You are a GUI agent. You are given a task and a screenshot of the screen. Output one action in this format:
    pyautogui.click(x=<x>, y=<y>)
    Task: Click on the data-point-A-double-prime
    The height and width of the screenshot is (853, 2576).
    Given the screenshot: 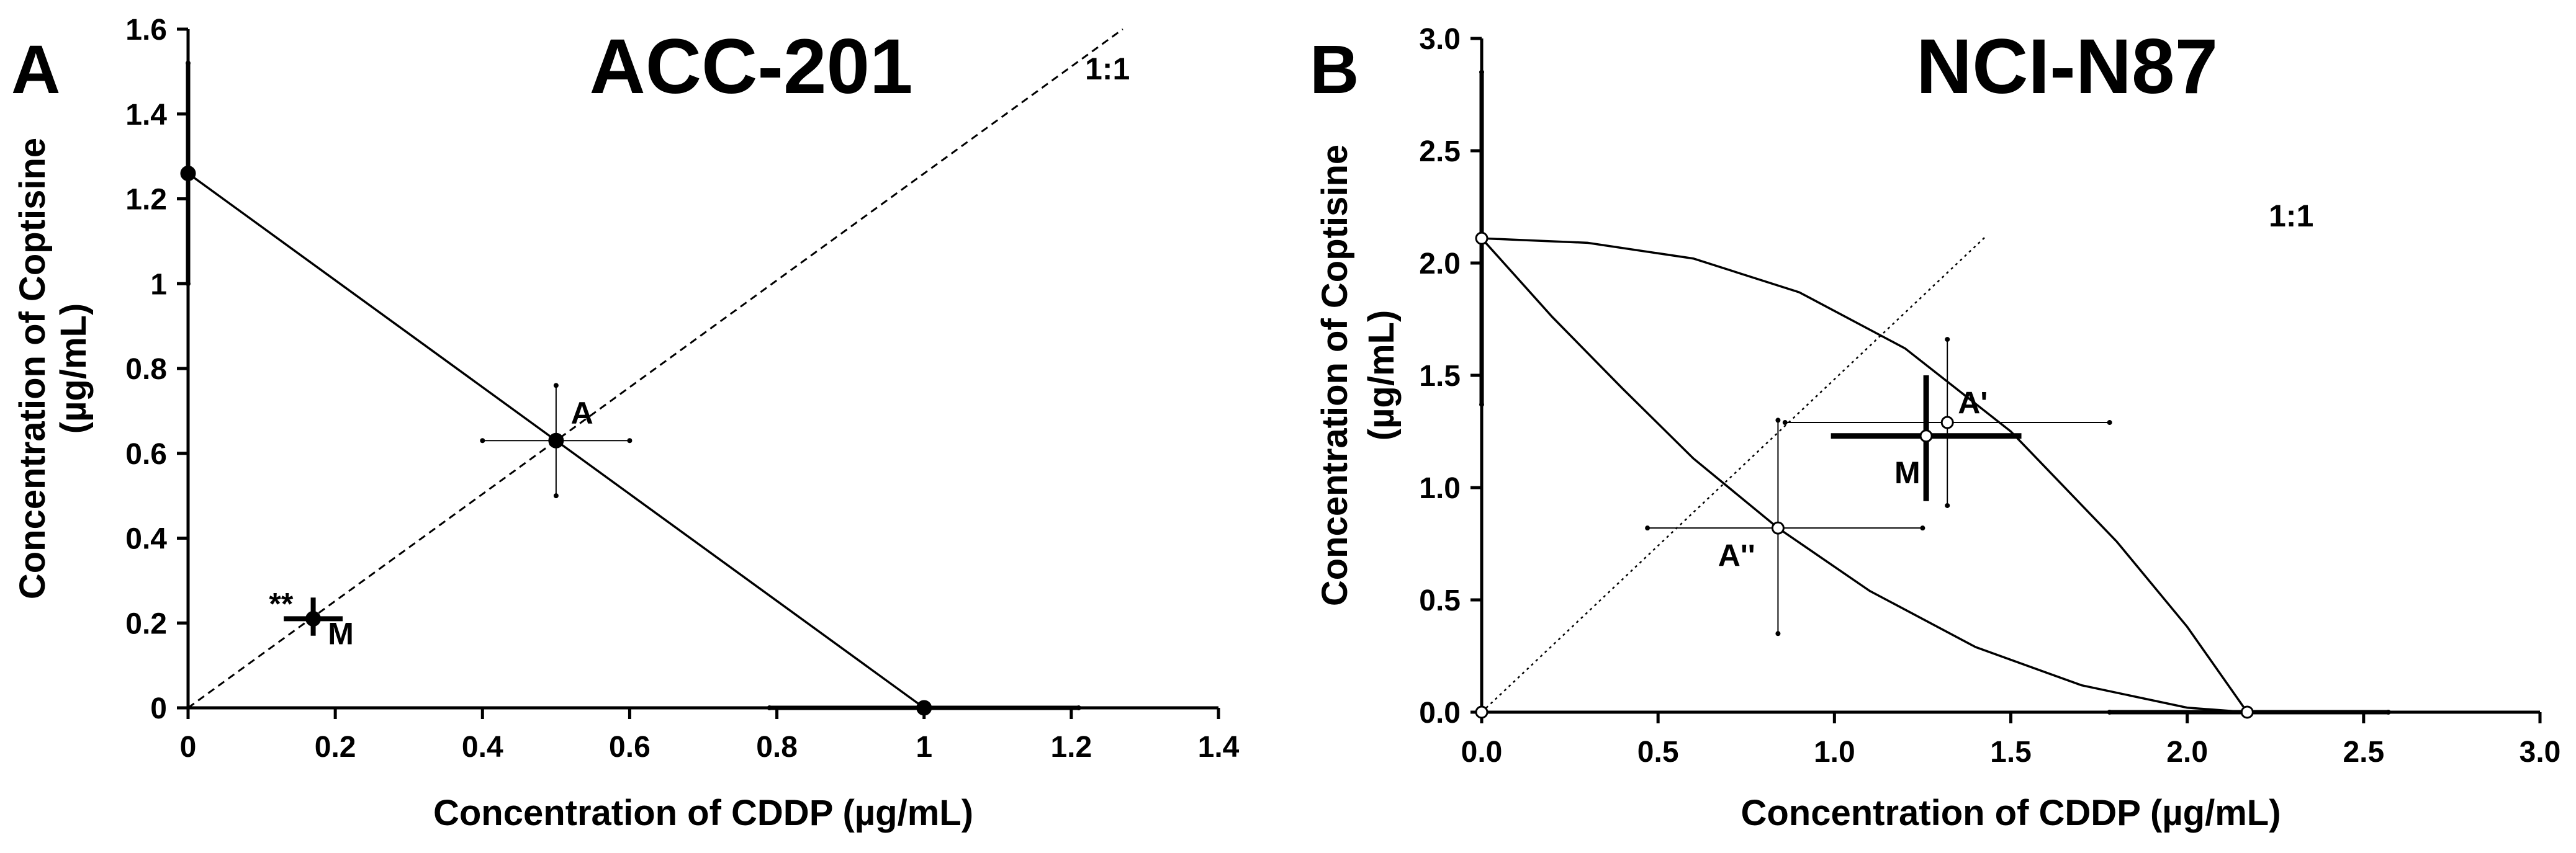 What is the action you would take?
    pyautogui.click(x=1778, y=528)
    